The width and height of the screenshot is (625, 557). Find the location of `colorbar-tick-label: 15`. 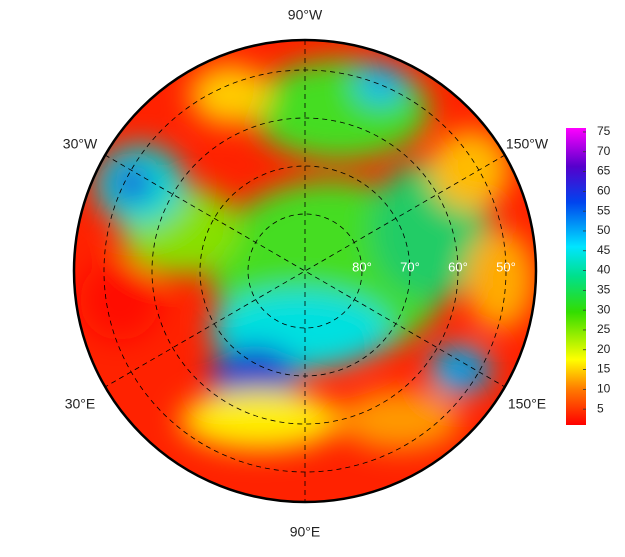

colorbar-tick-label: 15 is located at coordinates (604, 369).